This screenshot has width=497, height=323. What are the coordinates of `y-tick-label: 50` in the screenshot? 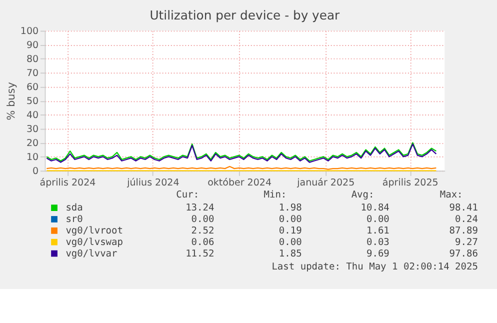 It's located at (32, 102).